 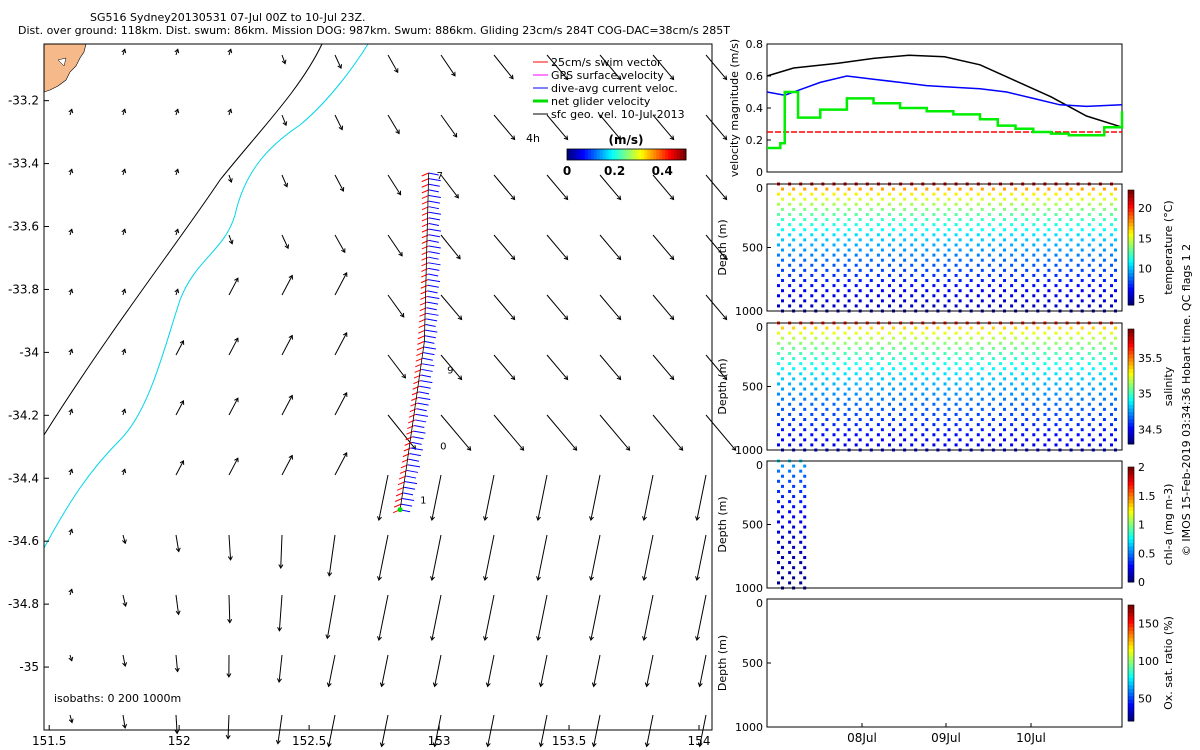 What do you see at coordinates (1148, 624) in the screenshot?
I see `section-colorbar-tick-label: 150` at bounding box center [1148, 624].